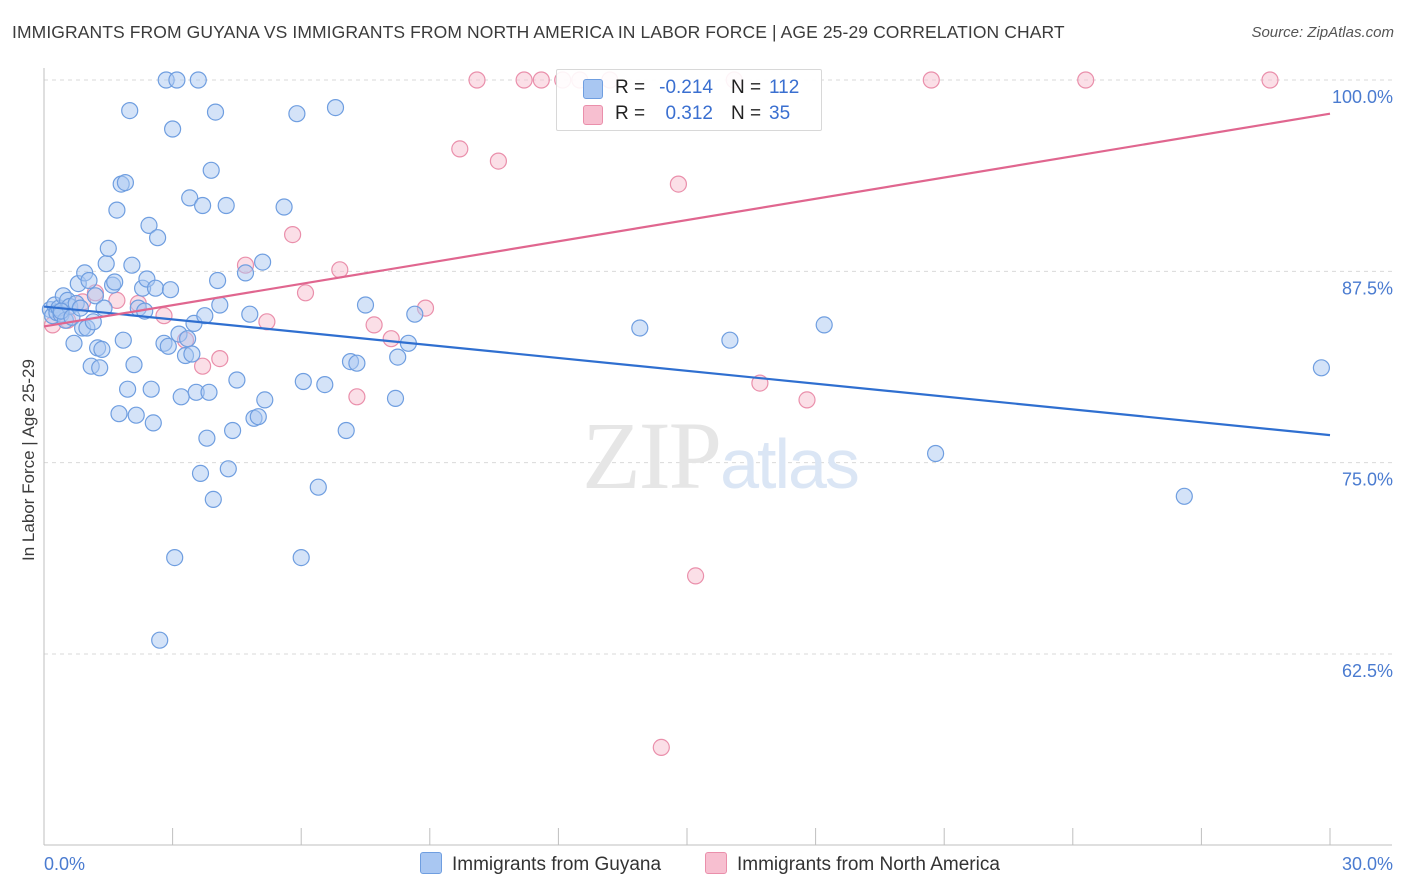  I want to click on watermark-atlas: atlas, so click(789, 464).